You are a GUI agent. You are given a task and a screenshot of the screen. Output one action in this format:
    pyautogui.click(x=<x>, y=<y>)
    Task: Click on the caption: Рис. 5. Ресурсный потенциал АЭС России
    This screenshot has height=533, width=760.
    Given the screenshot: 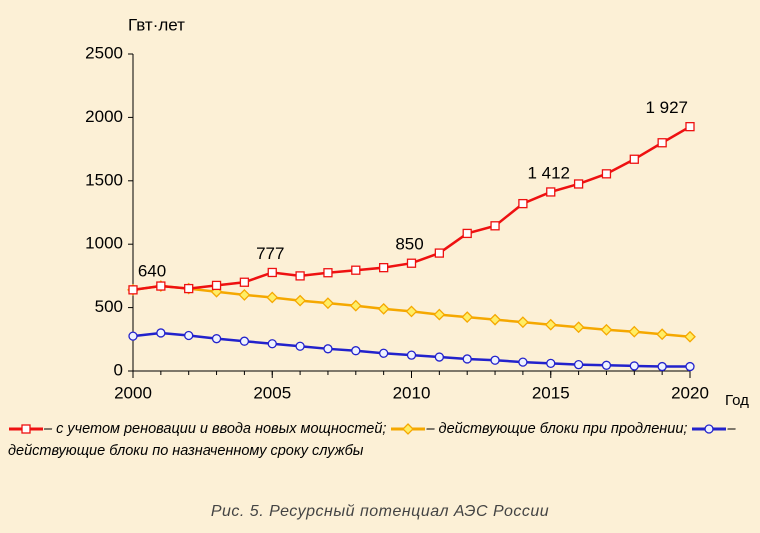 What is the action you would take?
    pyautogui.click(x=380, y=511)
    